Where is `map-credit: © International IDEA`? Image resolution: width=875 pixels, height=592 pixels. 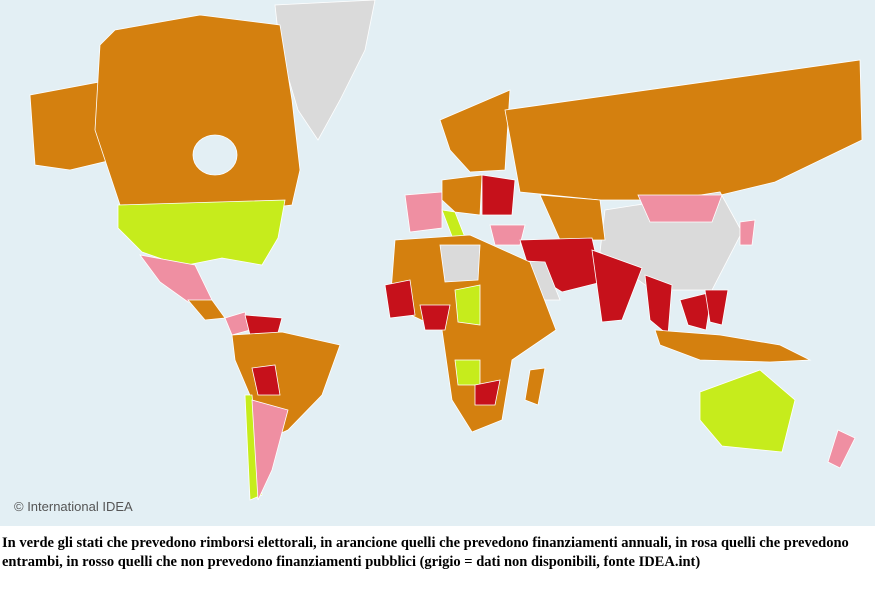 map-credit: © International IDEA is located at coordinates (73, 506).